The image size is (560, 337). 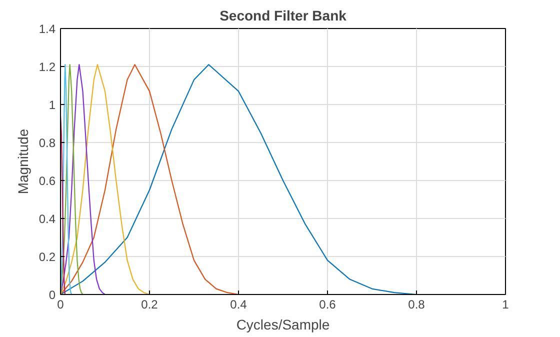 What do you see at coordinates (149, 305) in the screenshot?
I see `x-tick-label: 0.2` at bounding box center [149, 305].